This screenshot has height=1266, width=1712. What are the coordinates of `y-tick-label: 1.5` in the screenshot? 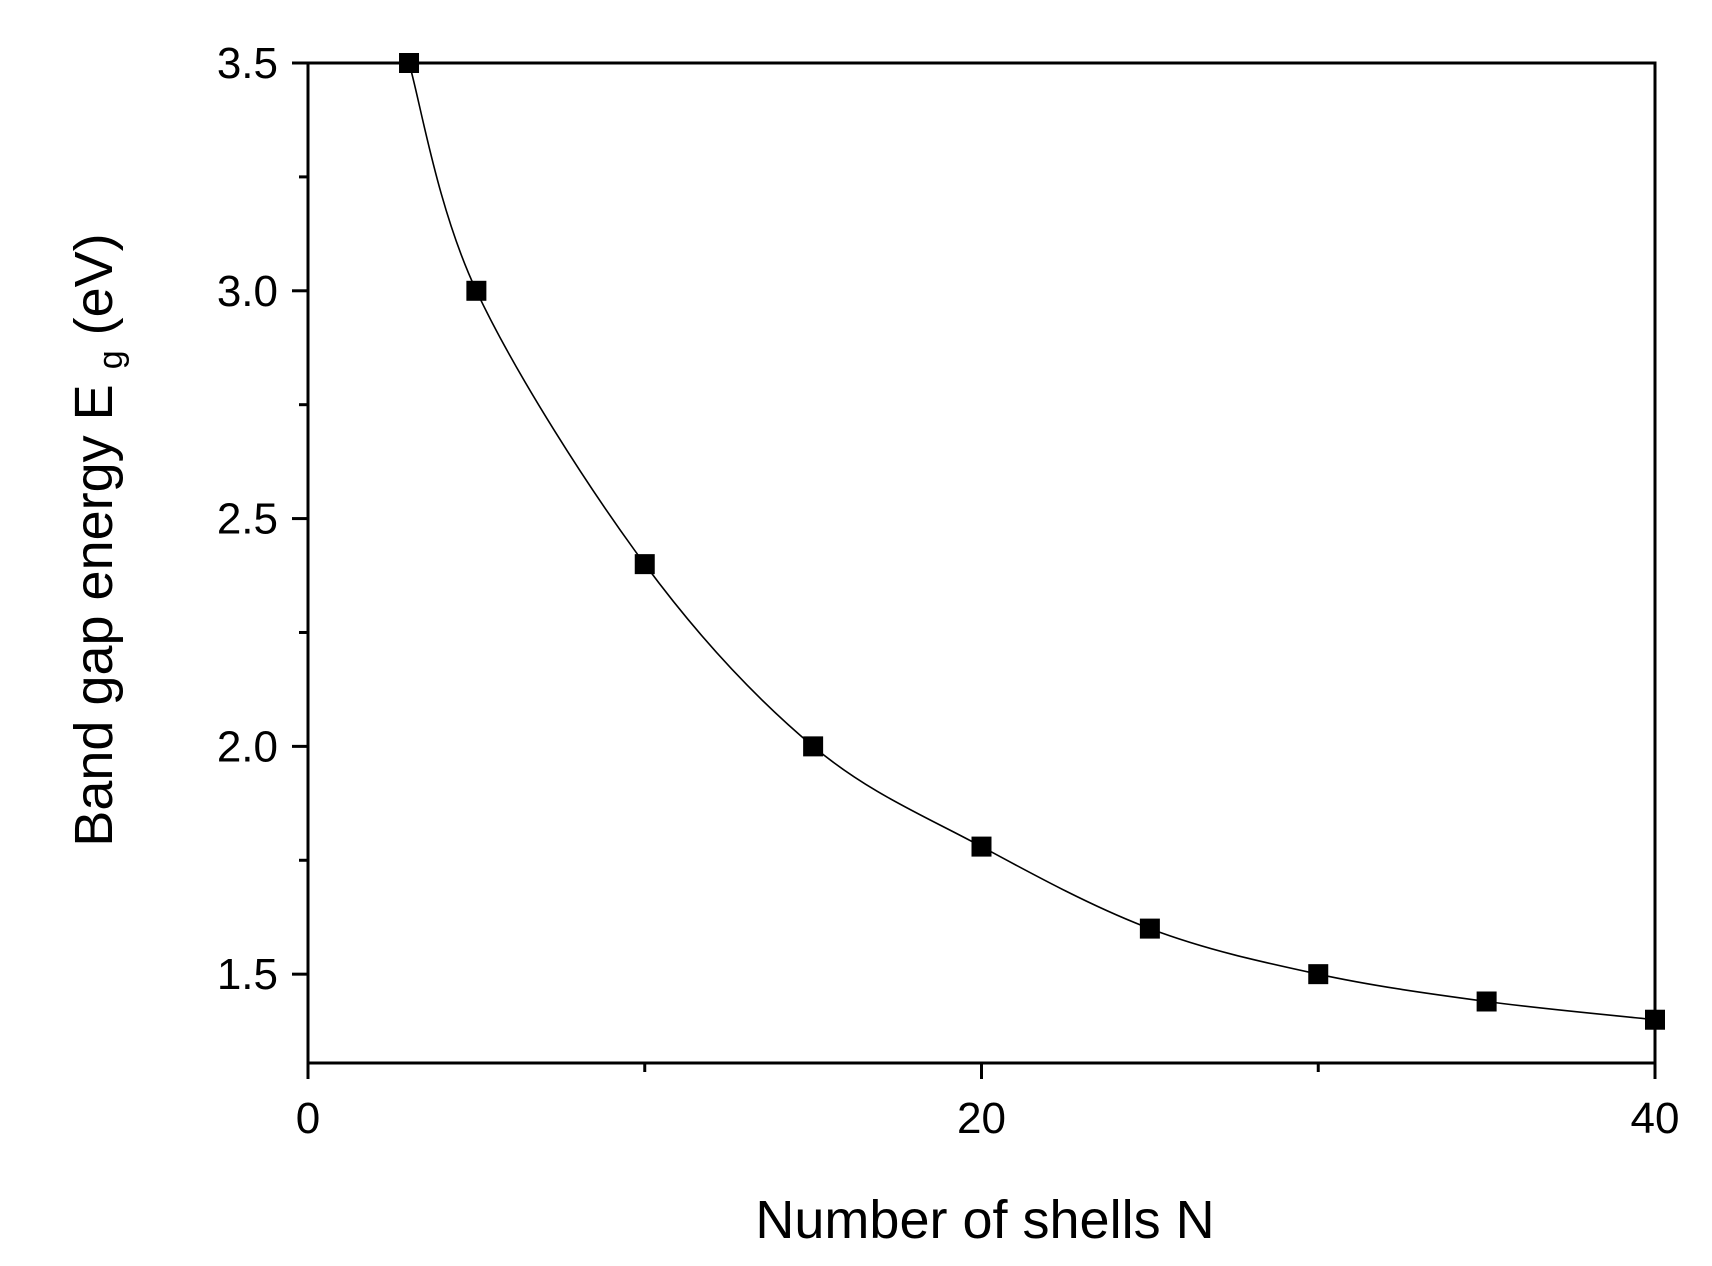 It's located at (247, 974).